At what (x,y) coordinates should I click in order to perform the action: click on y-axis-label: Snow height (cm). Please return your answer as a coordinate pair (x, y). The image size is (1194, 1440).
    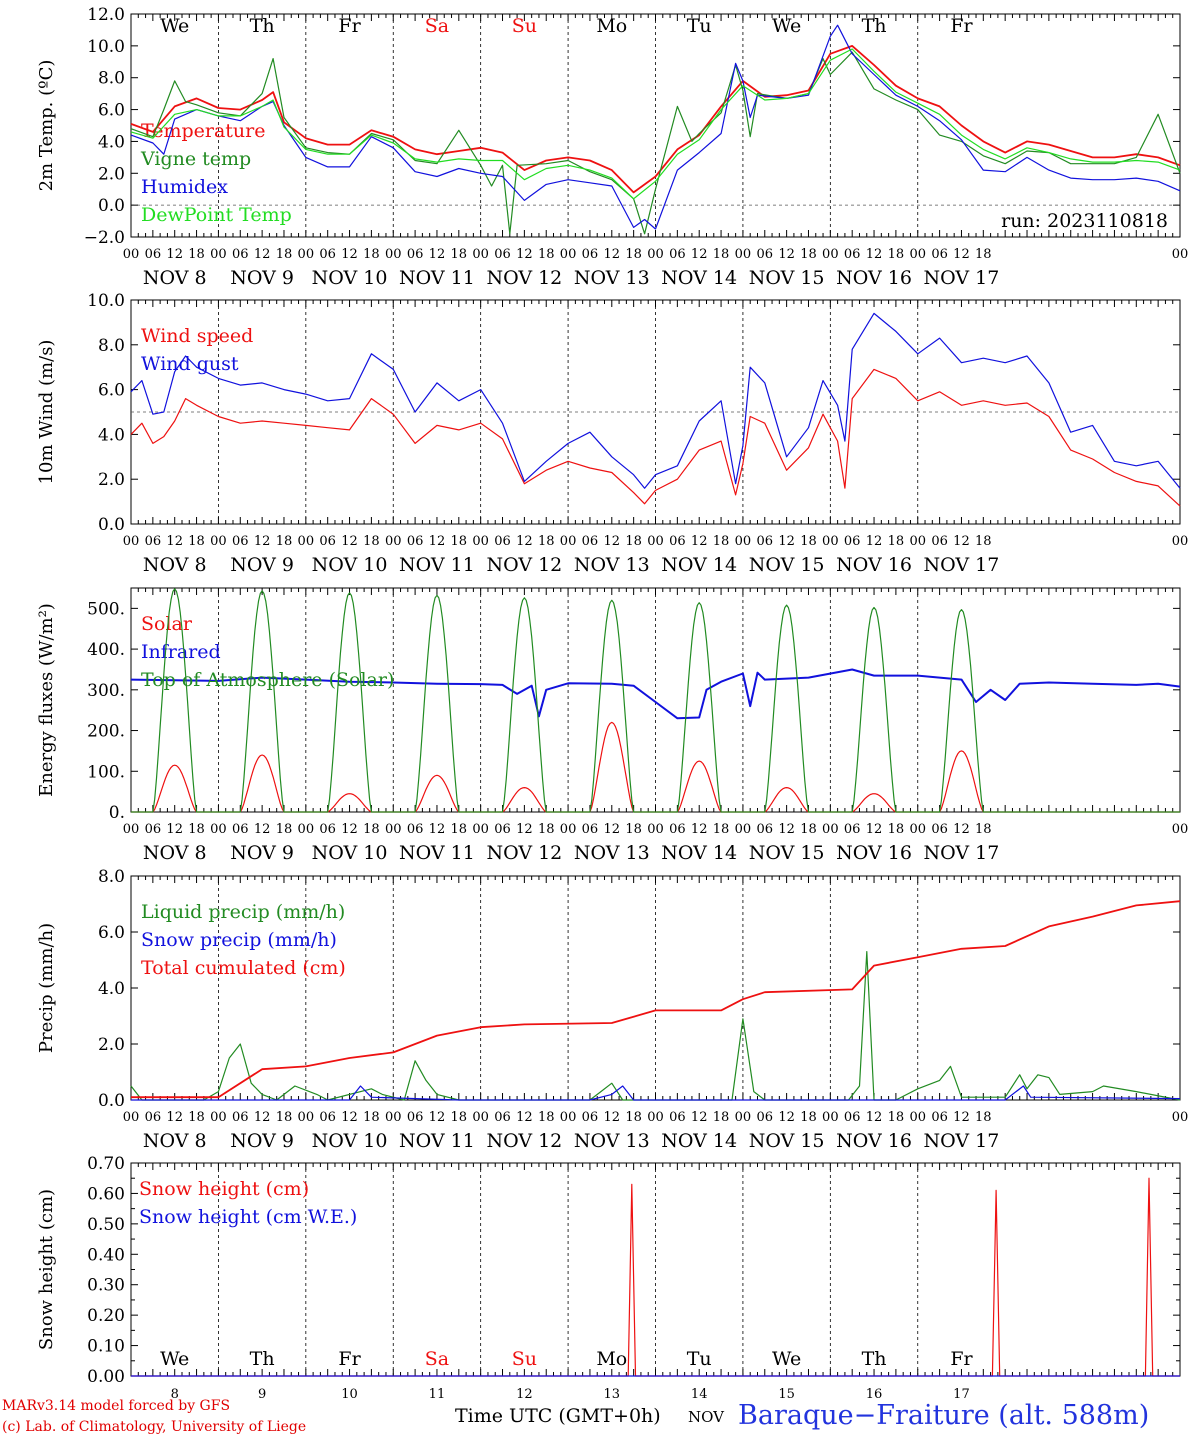
    Looking at the image, I should click on (46, 1269).